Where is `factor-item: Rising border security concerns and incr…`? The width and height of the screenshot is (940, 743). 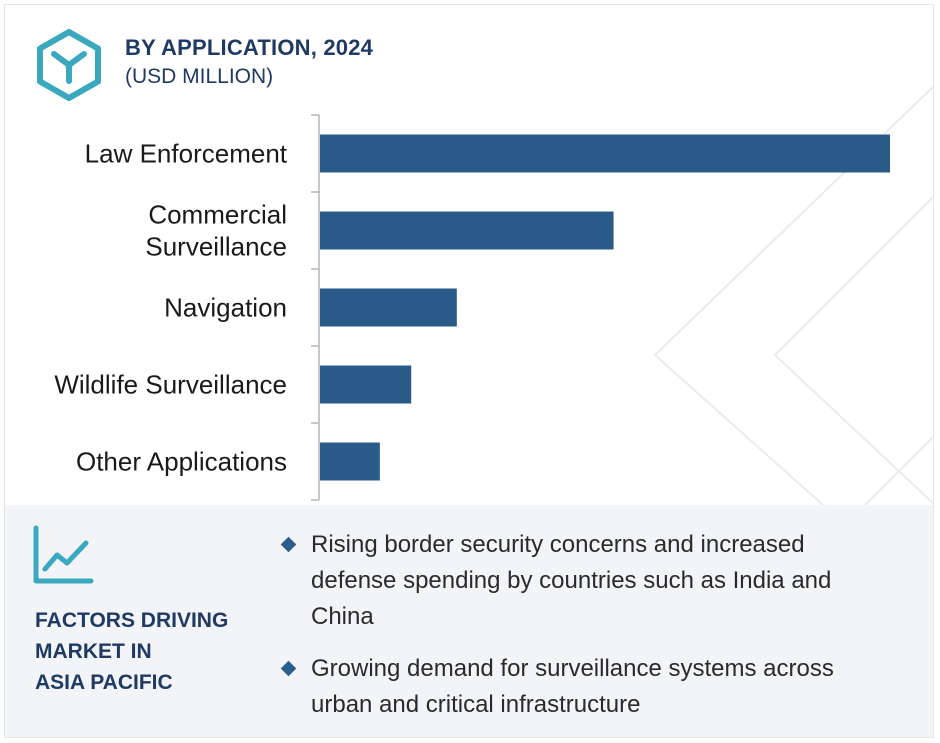 factor-item: Rising border security concerns and incr… is located at coordinates (591, 581).